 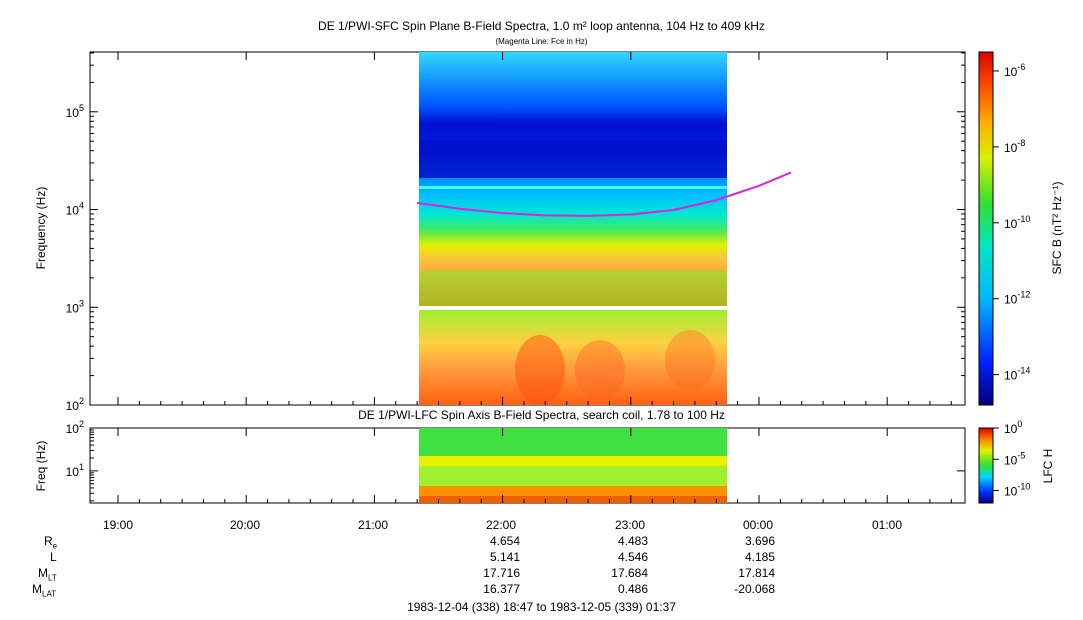 What do you see at coordinates (986, 228) in the screenshot?
I see `top-colorbar` at bounding box center [986, 228].